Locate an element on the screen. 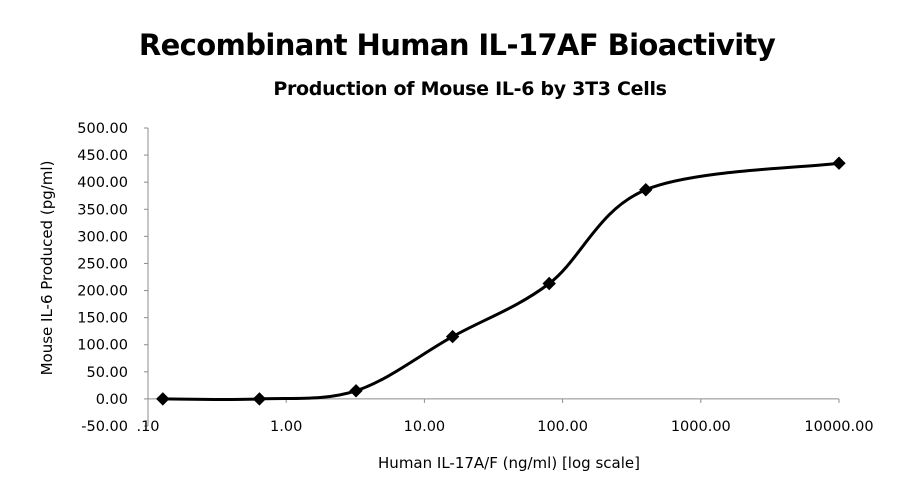  y-tick-label: 150.00 is located at coordinates (102, 319).